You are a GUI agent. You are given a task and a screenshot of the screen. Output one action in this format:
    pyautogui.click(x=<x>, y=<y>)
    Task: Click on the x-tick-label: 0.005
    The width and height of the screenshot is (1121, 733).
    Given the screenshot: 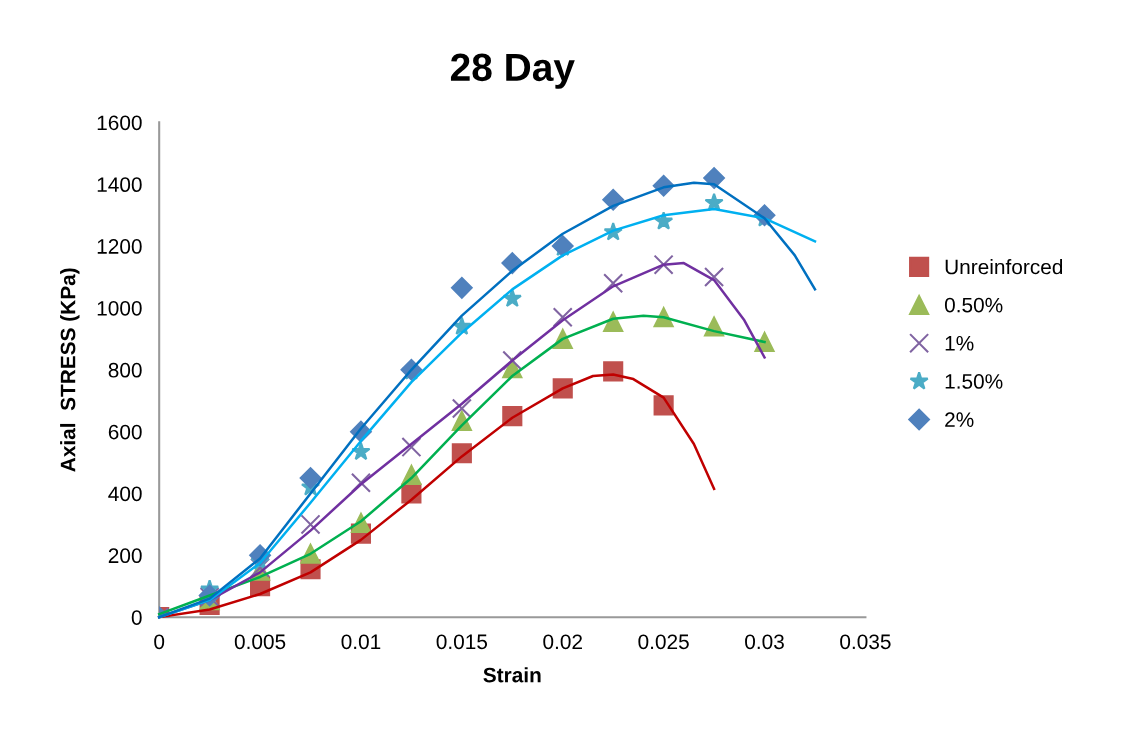 What is the action you would take?
    pyautogui.click(x=260, y=642)
    